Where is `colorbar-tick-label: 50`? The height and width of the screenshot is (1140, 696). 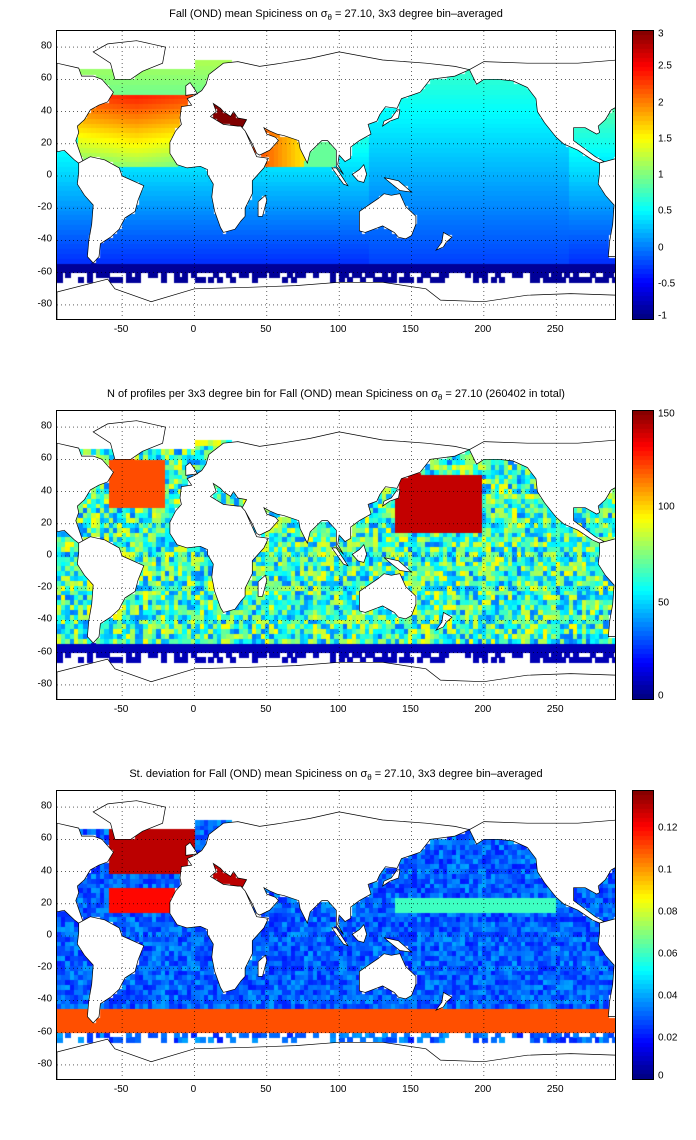 colorbar-tick-label: 50 is located at coordinates (664, 603).